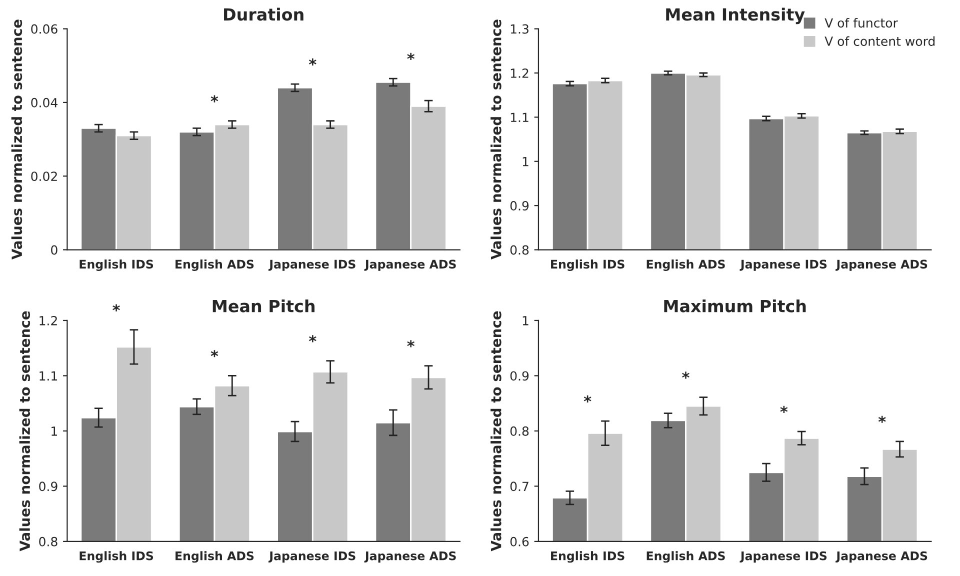 The image size is (960, 576). Describe the element at coordinates (735, 305) in the screenshot. I see `chart-title: Maximum Pitch` at that location.